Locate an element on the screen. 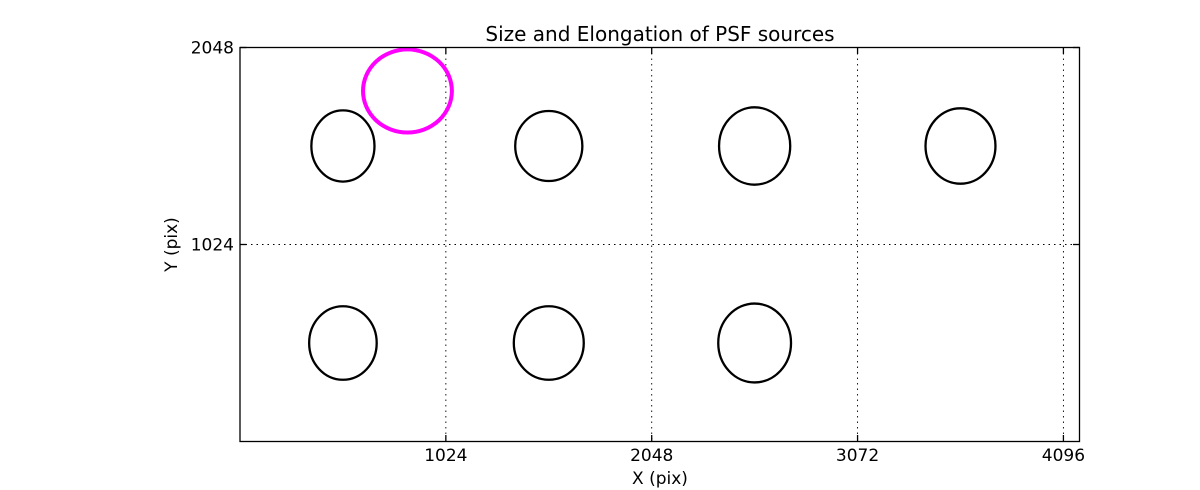  x-tick-label: 1024 is located at coordinates (445, 456).